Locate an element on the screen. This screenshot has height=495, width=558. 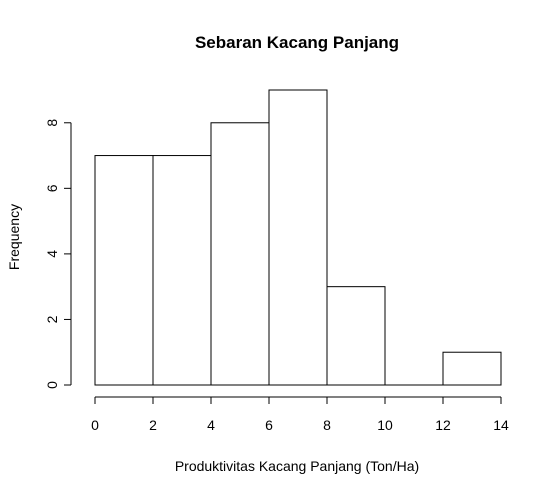
x-tick-label: 14 is located at coordinates (501, 425).